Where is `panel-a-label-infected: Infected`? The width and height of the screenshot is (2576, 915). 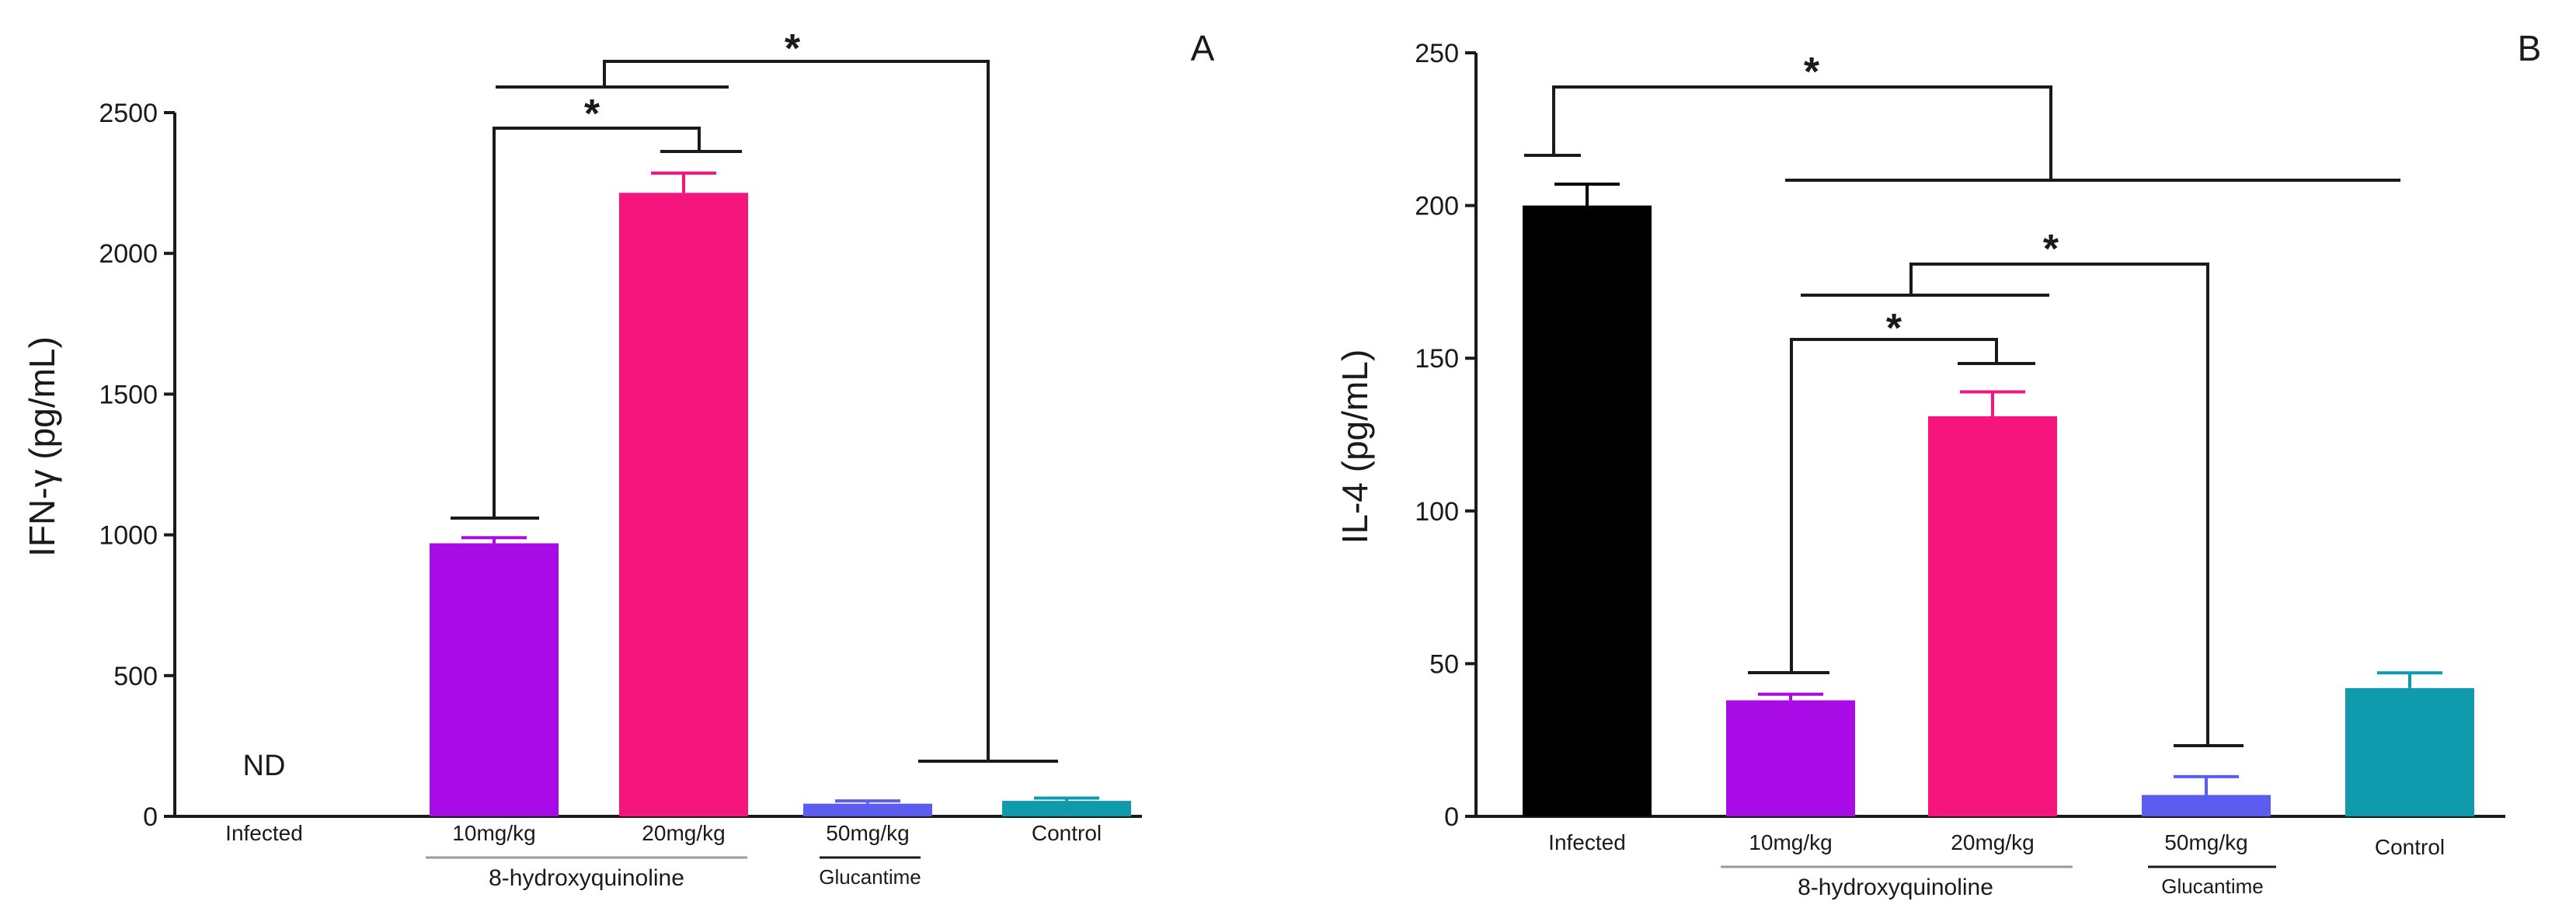 panel-a-label-infected: Infected is located at coordinates (264, 833).